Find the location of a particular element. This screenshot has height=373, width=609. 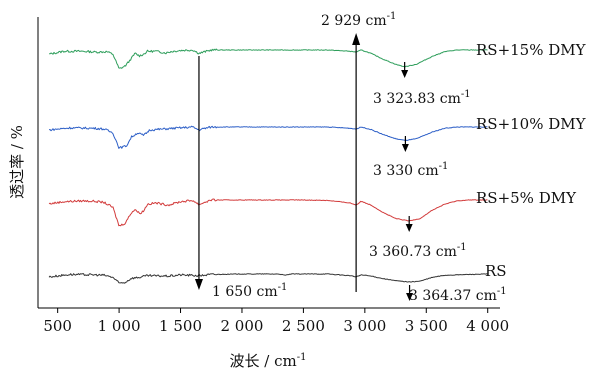

series-label-rs15: RS+15% DMY is located at coordinates (531, 50).